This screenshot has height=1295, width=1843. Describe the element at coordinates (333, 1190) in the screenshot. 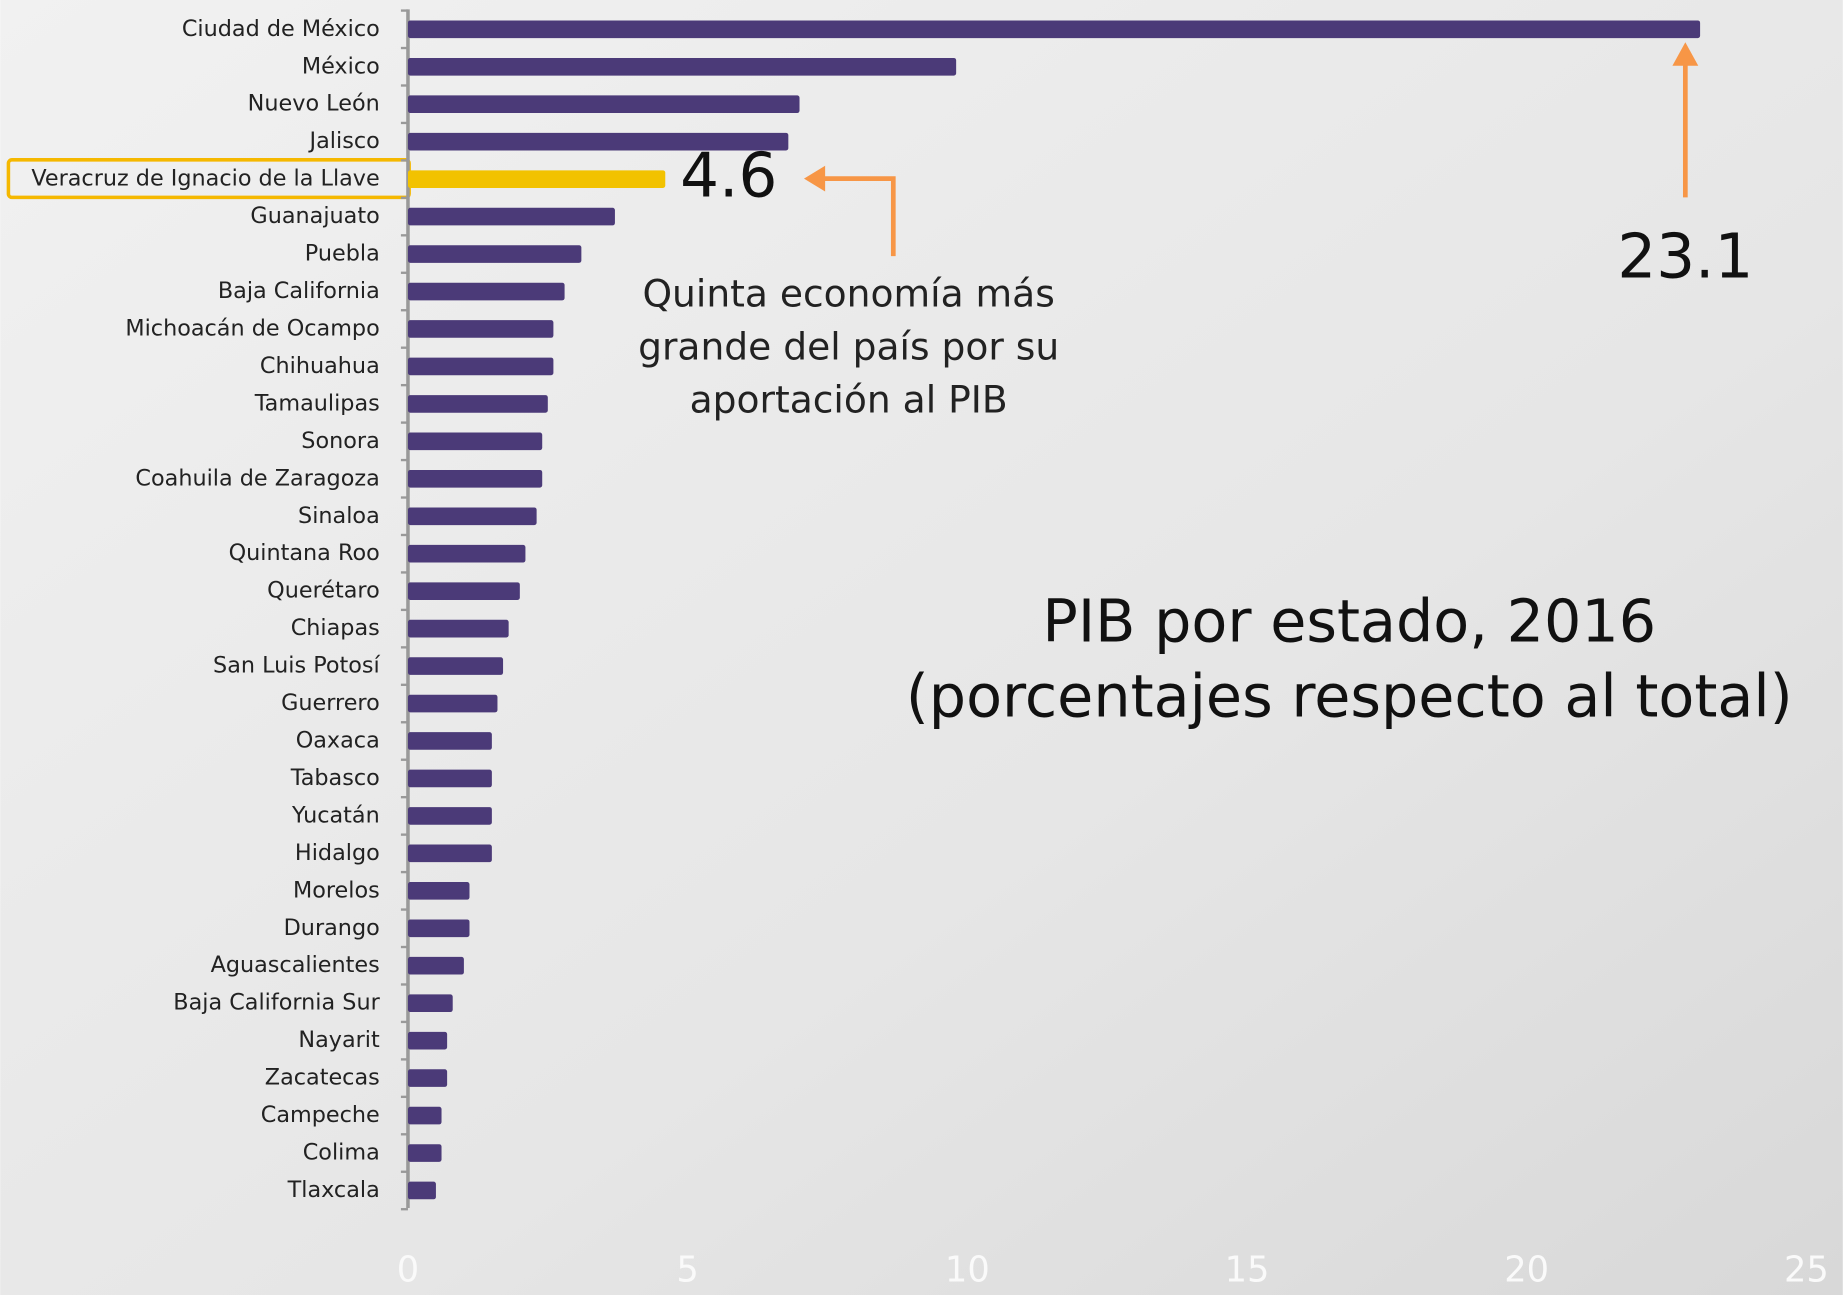

I see `y-tick-label: Tlaxcala` at that location.